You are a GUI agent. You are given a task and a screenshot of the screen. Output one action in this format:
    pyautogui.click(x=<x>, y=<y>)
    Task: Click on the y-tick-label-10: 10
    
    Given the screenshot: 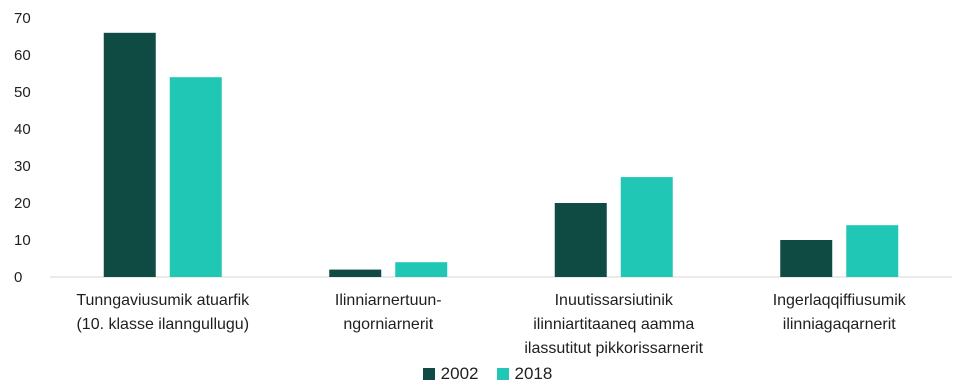 What is the action you would take?
    pyautogui.click(x=22, y=240)
    